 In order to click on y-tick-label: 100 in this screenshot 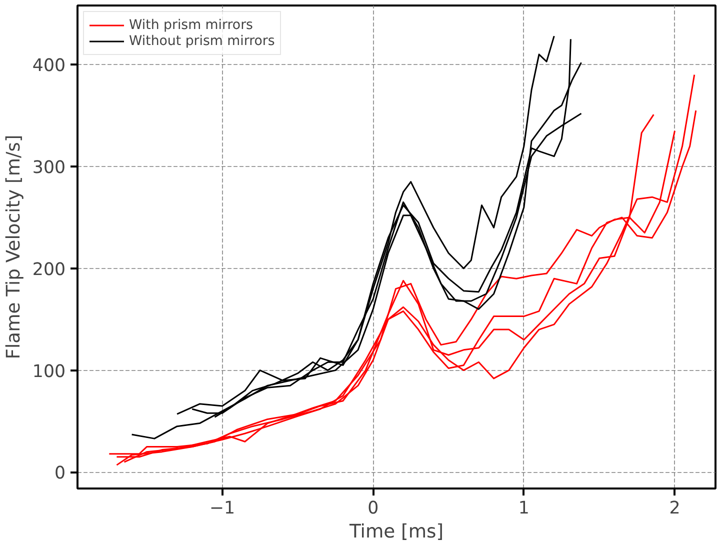, I will do `click(49, 372)`.